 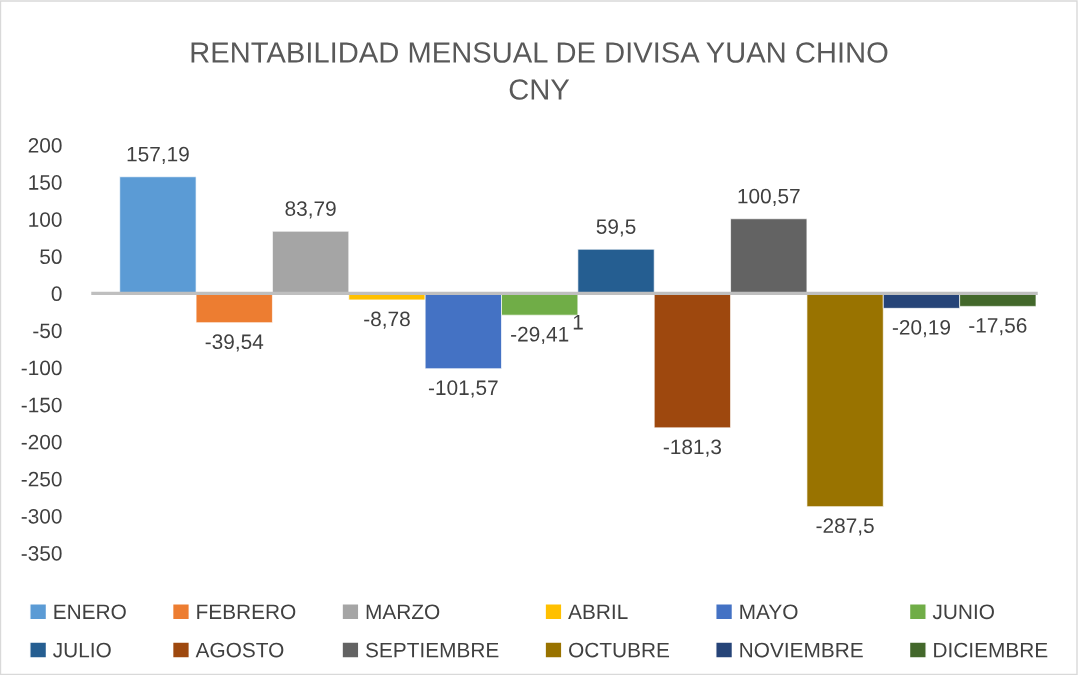 What do you see at coordinates (239, 650) in the screenshot?
I see `legend-label: AGOSTO` at bounding box center [239, 650].